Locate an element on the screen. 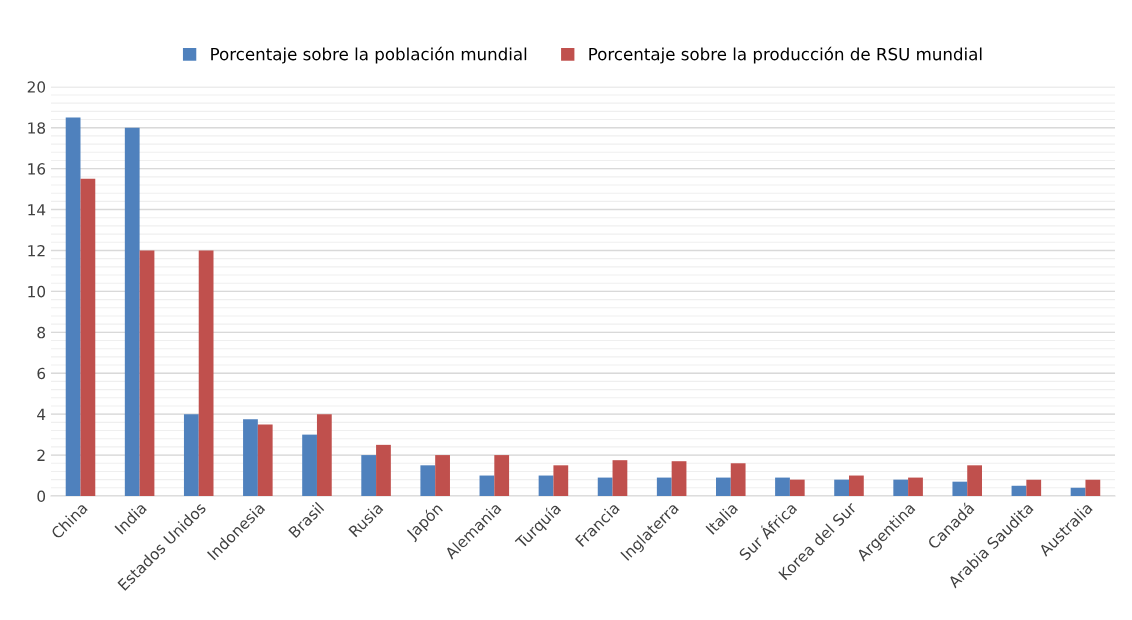 This screenshot has height=620, width=1132. legend-label: Porcentaje sobre la población mundial is located at coordinates (369, 55).